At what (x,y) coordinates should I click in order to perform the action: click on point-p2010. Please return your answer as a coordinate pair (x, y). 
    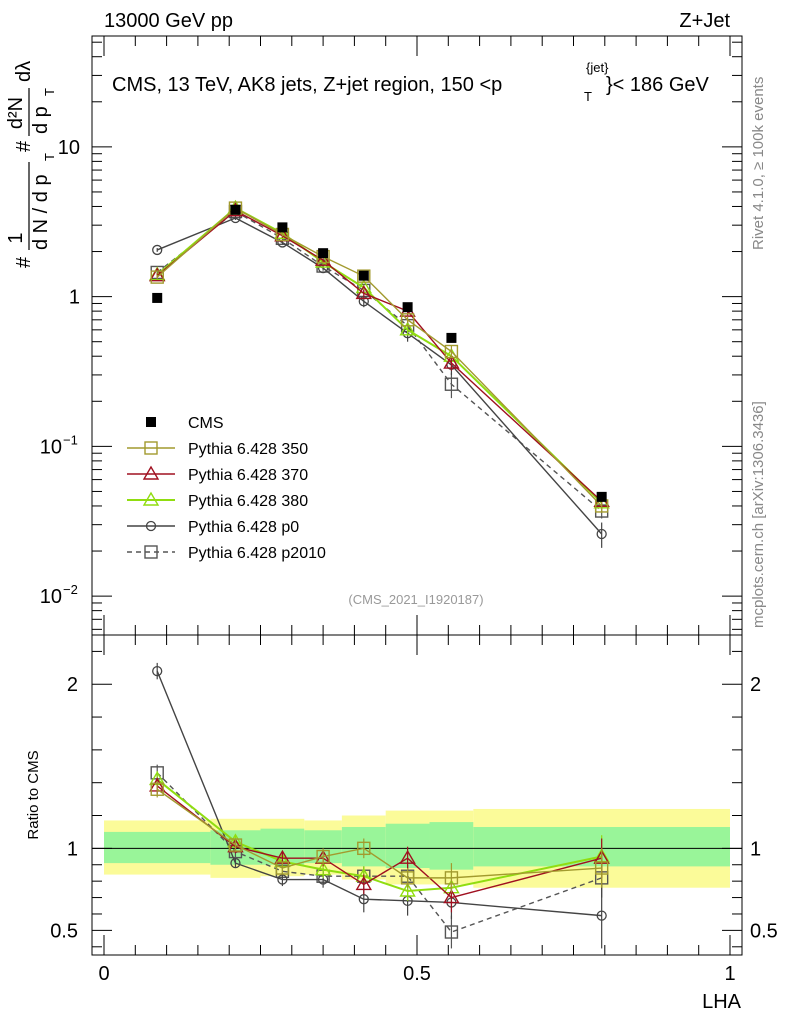
    Looking at the image, I should click on (451, 384).